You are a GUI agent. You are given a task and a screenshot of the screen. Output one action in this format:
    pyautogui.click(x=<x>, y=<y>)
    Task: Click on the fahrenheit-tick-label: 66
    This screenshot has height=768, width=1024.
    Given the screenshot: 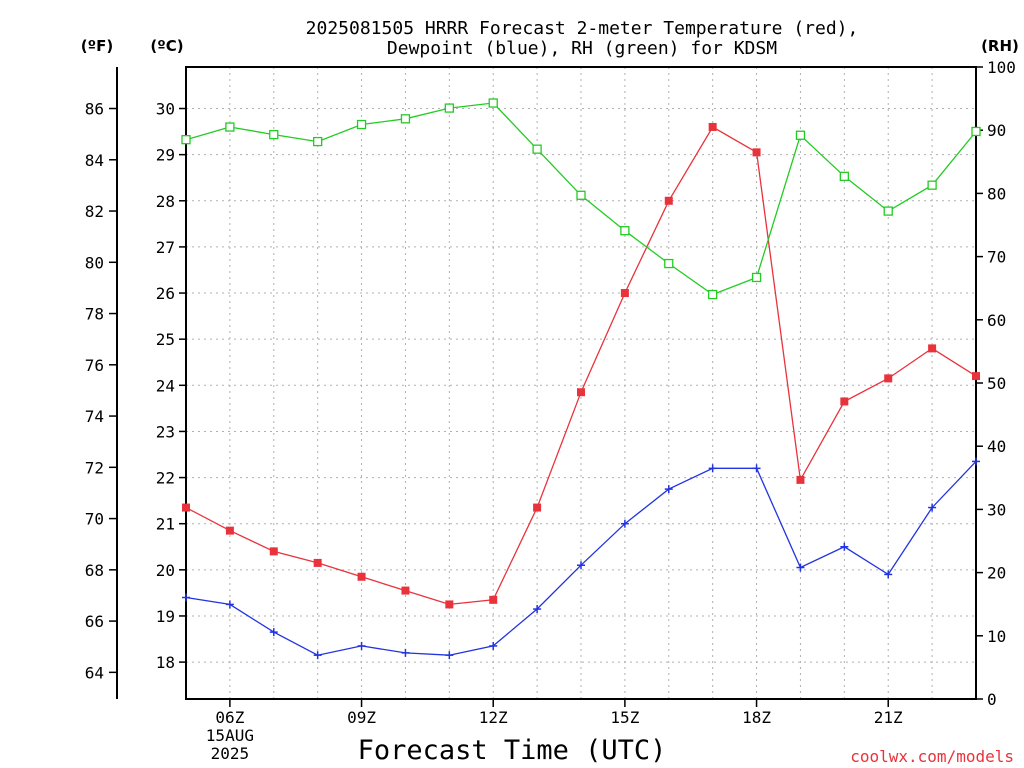 What is the action you would take?
    pyautogui.click(x=94, y=621)
    